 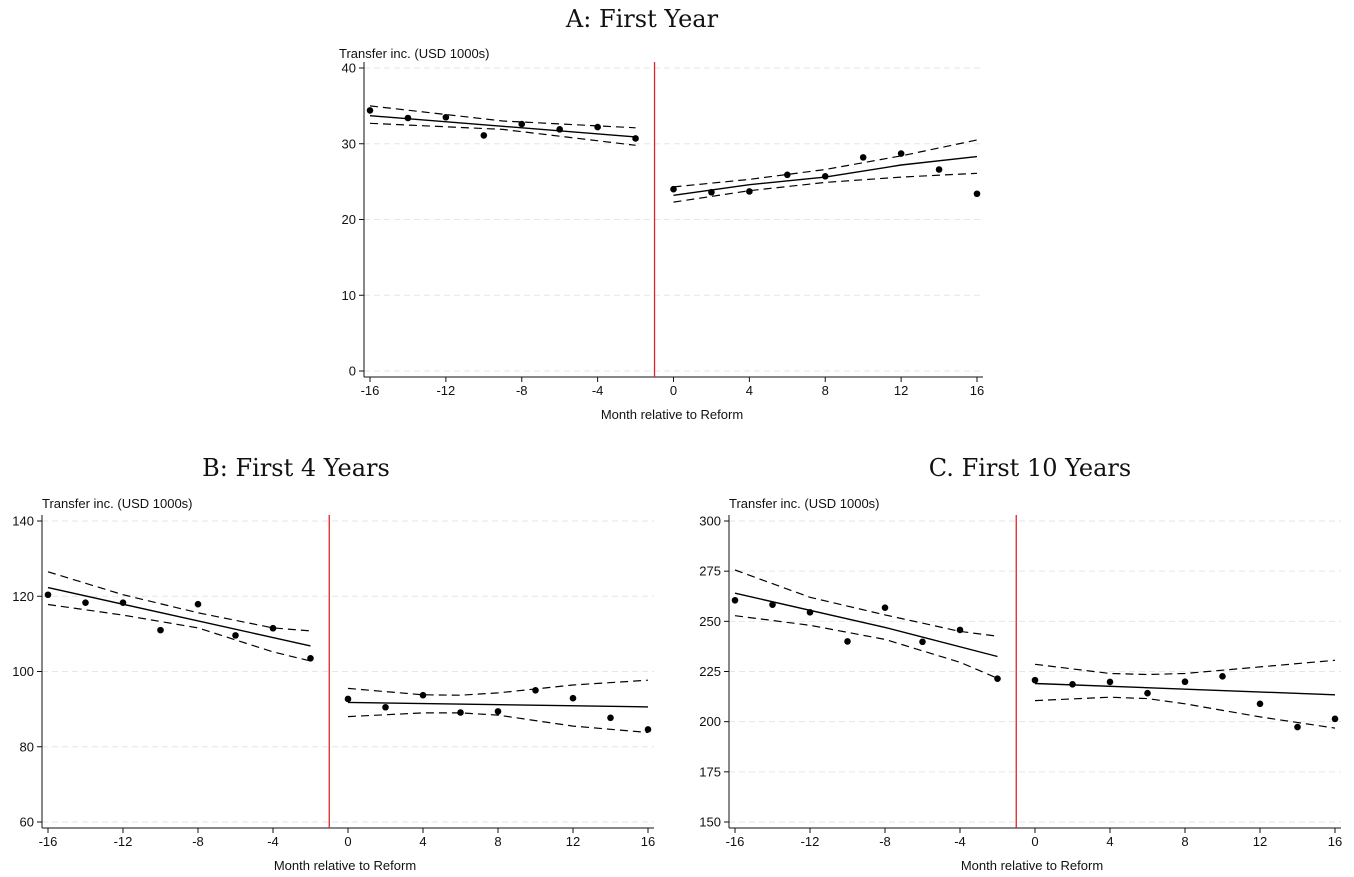 I want to click on y-tick-label: 10, so click(x=349, y=295).